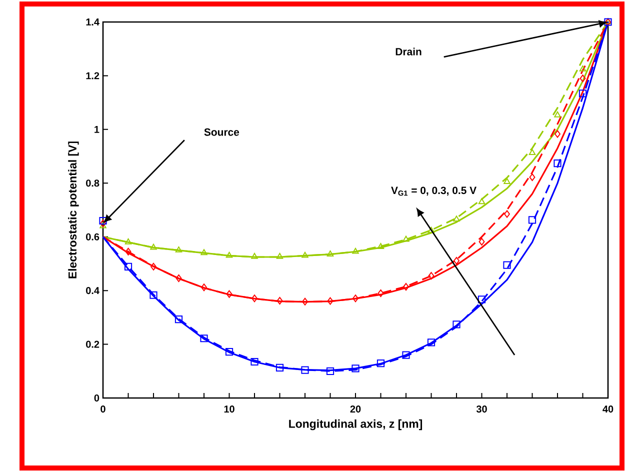 This screenshot has width=627, height=471. What do you see at coordinates (73, 210) in the screenshot?
I see `y-axis-title: Electrostatic potential [V]` at bounding box center [73, 210].